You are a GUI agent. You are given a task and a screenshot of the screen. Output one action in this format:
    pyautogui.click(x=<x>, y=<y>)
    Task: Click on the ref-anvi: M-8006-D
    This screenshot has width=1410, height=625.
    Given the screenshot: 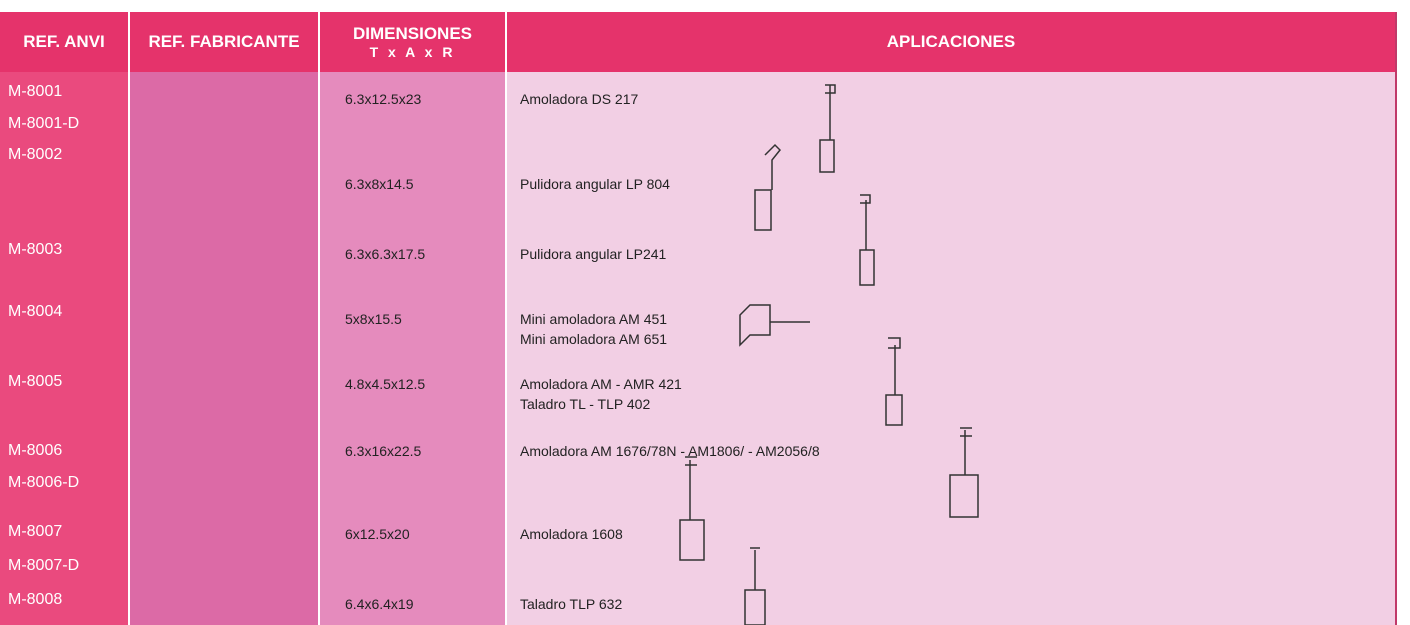 What is the action you would take?
    pyautogui.click(x=44, y=482)
    